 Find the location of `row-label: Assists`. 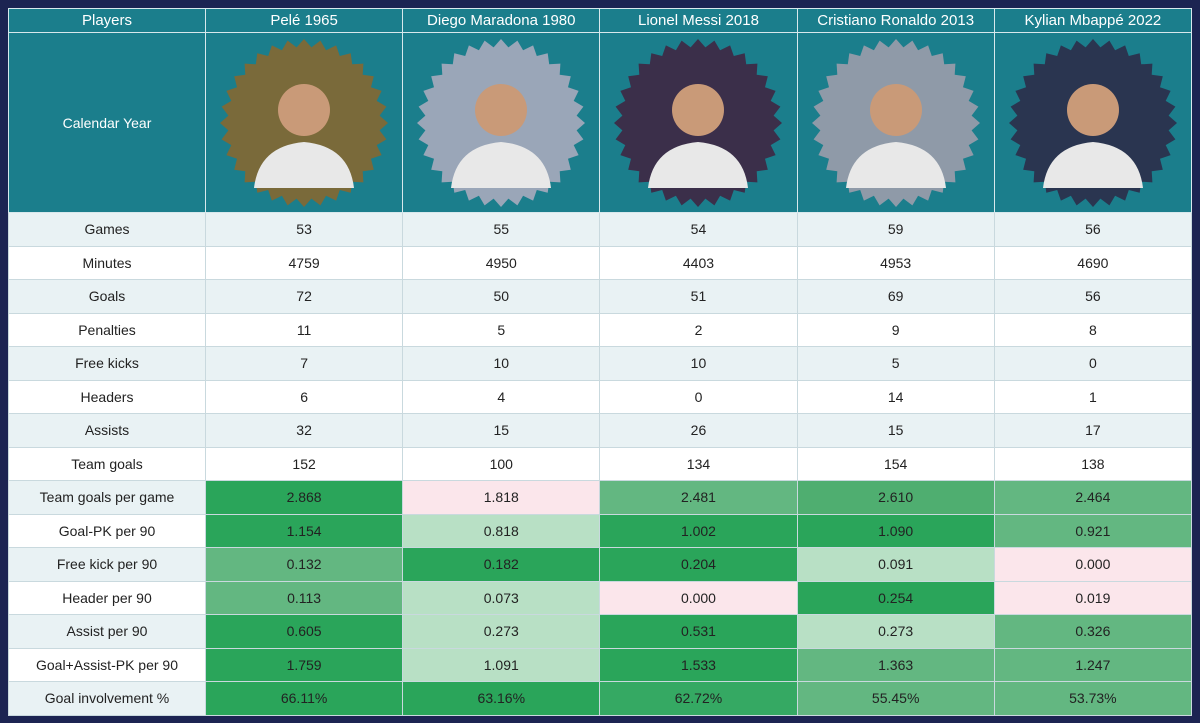

row-label: Assists is located at coordinates (107, 430).